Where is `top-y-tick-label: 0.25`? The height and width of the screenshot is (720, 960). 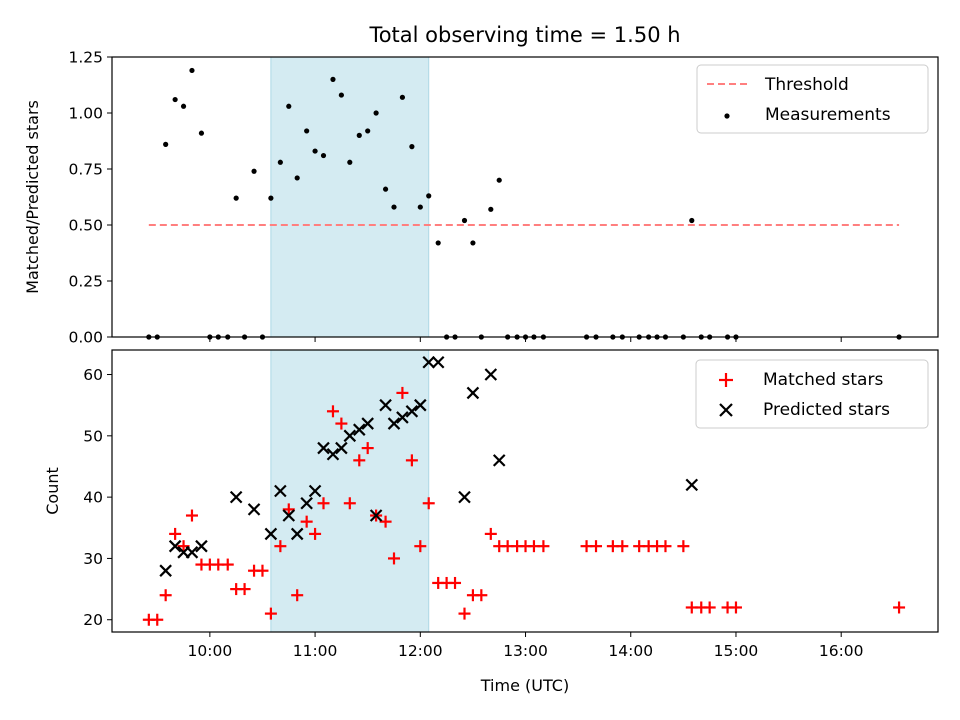 top-y-tick-label: 0.25 is located at coordinates (85, 282).